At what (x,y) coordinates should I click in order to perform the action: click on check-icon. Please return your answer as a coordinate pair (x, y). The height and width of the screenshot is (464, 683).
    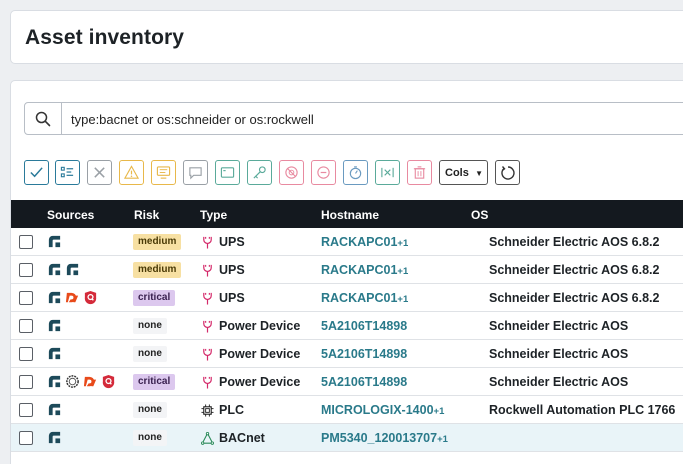
    Looking at the image, I should click on (36, 172).